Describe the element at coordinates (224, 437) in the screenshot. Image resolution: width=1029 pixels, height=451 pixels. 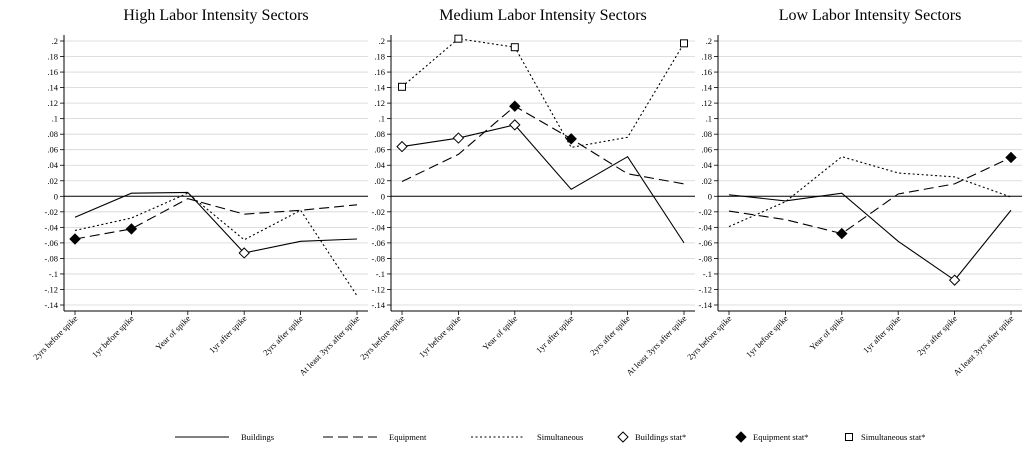
I see `legend-item: Buildings` at that location.